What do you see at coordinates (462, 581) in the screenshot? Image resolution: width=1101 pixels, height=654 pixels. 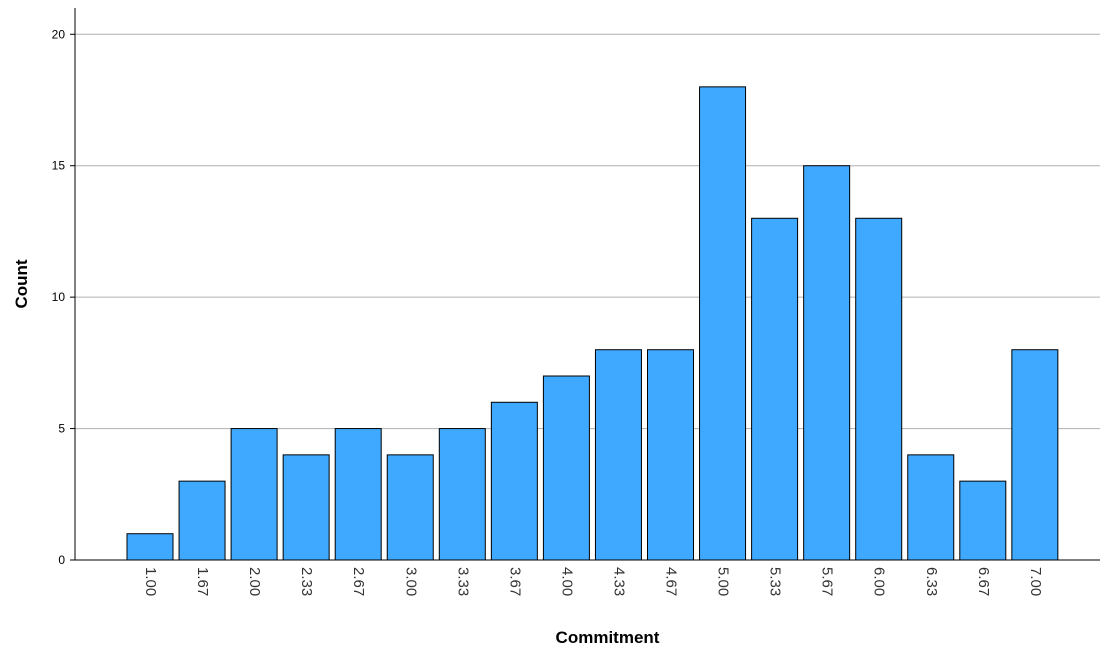 I see `x-tick-label: 3.33` at bounding box center [462, 581].